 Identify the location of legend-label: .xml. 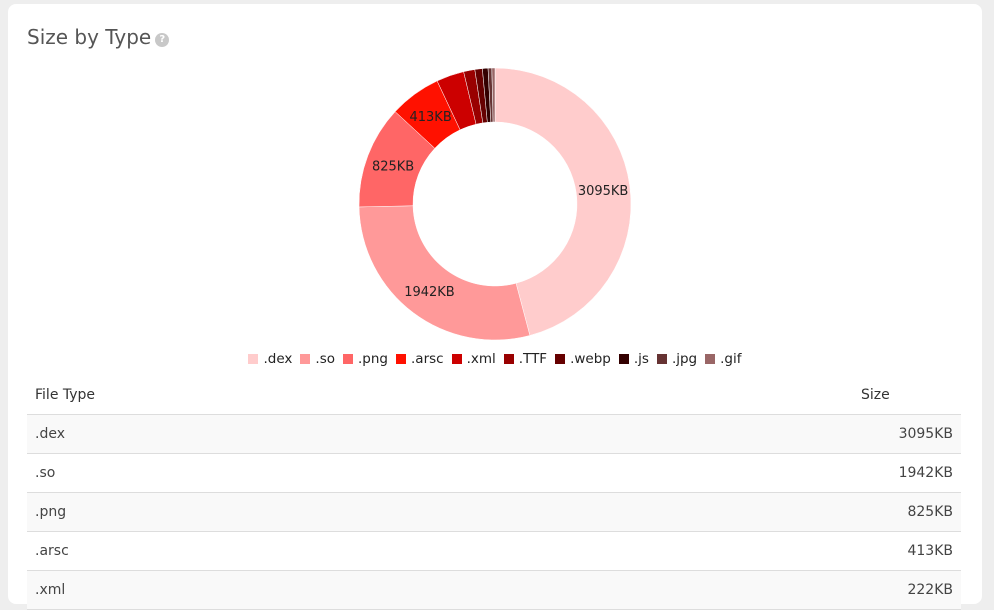
(481, 359).